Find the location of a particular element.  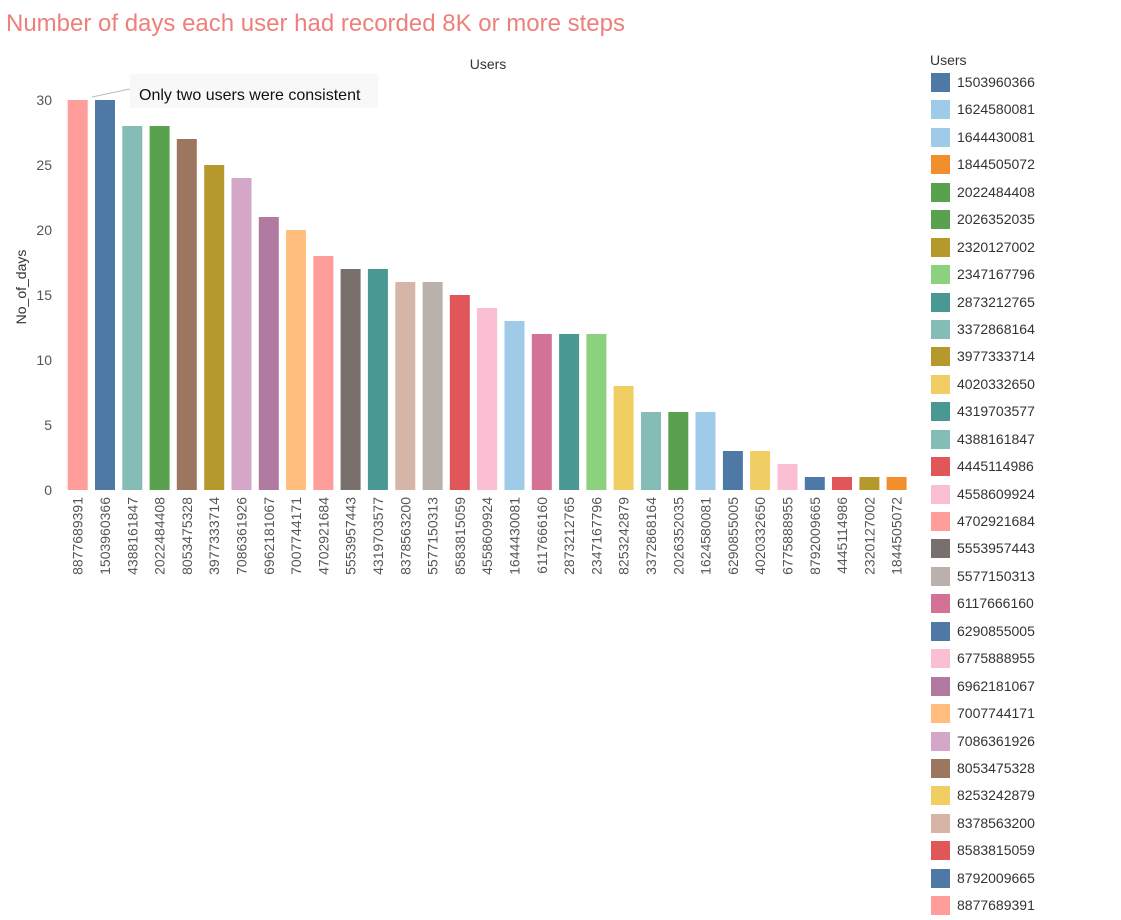

legend-item: 1844505072 is located at coordinates (1025, 164).